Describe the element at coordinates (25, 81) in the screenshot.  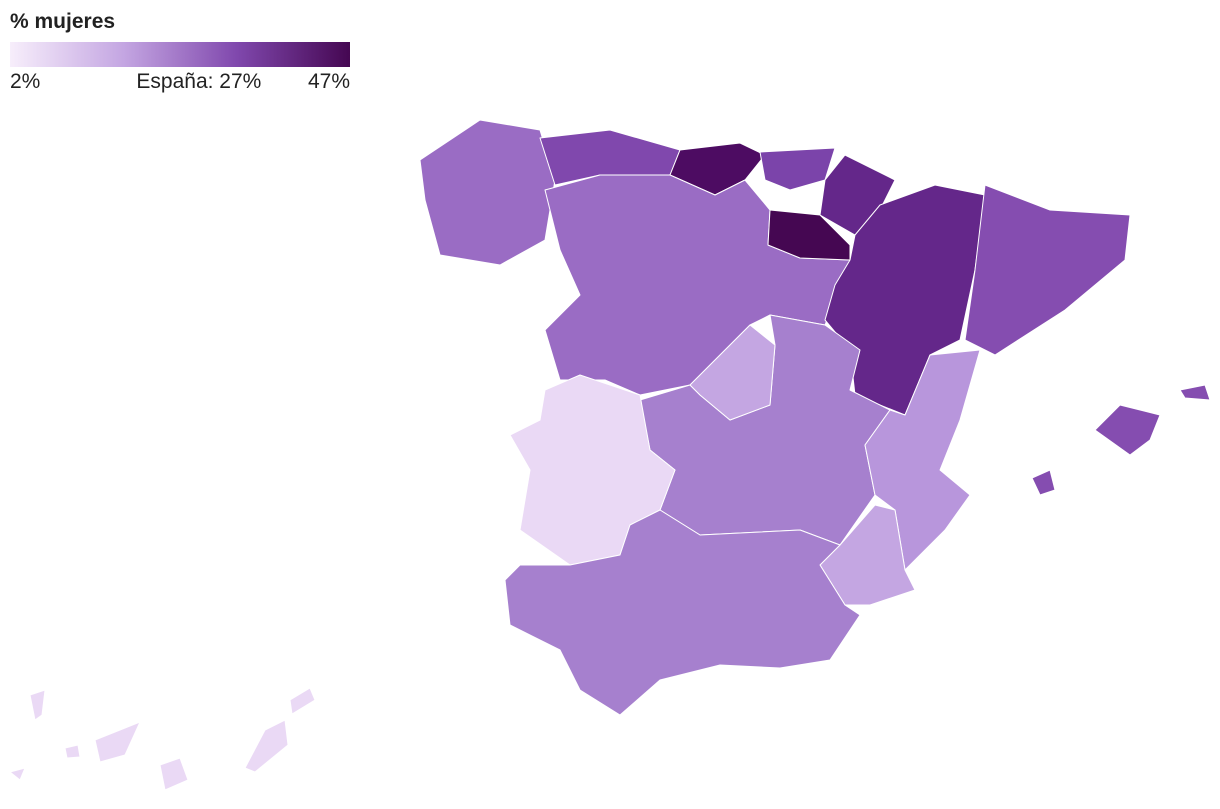
I see `legend-label: 2%` at that location.